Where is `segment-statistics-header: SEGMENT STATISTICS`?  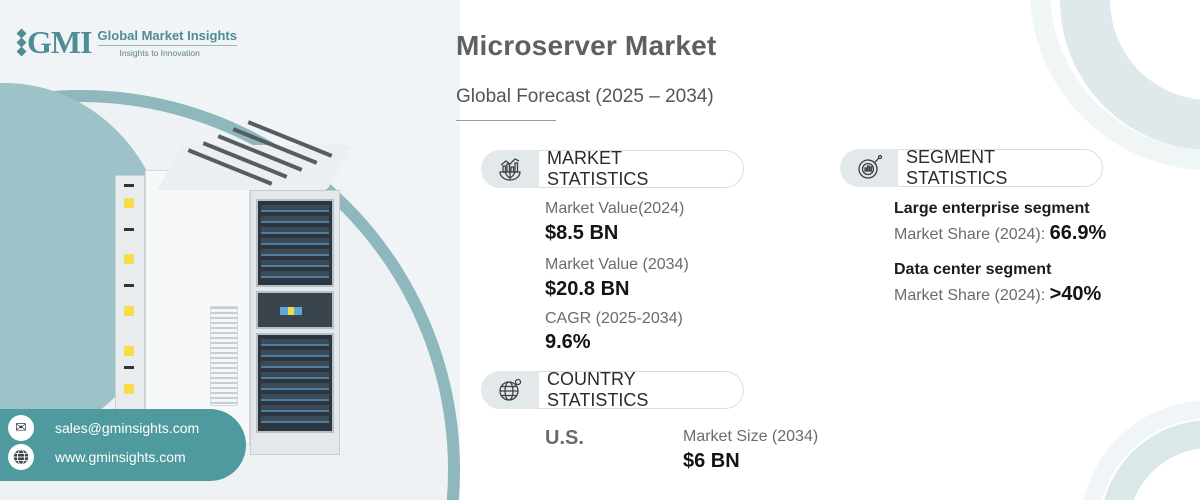 segment-statistics-header: SEGMENT STATISTICS is located at coordinates (971, 167).